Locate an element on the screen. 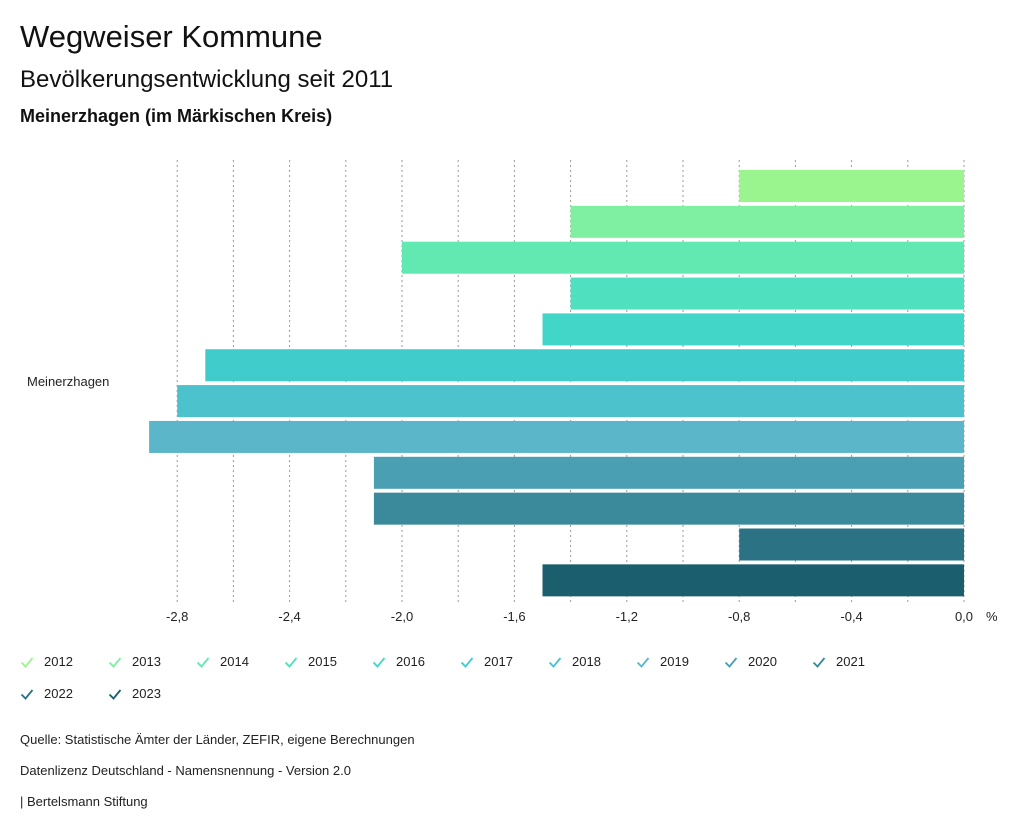 The height and width of the screenshot is (835, 1024). legend-label: 2016 is located at coordinates (410, 661).